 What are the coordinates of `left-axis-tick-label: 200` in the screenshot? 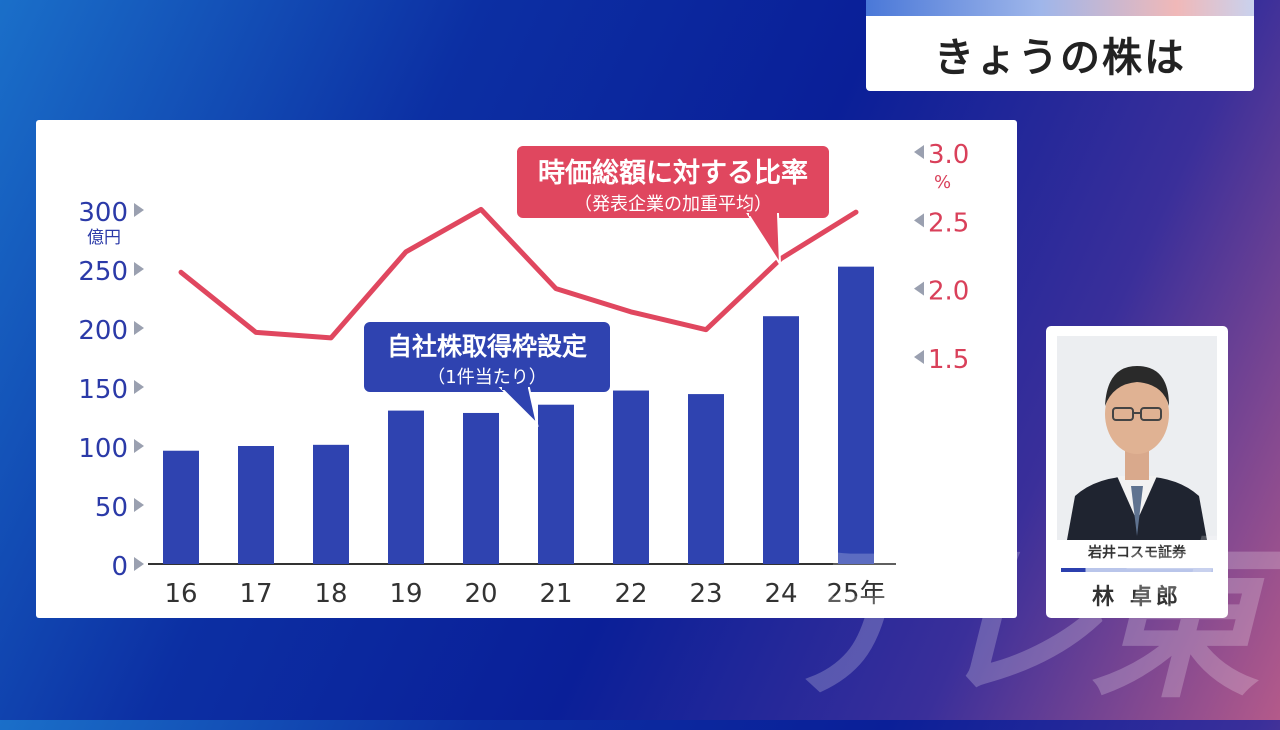 It's located at (103, 331).